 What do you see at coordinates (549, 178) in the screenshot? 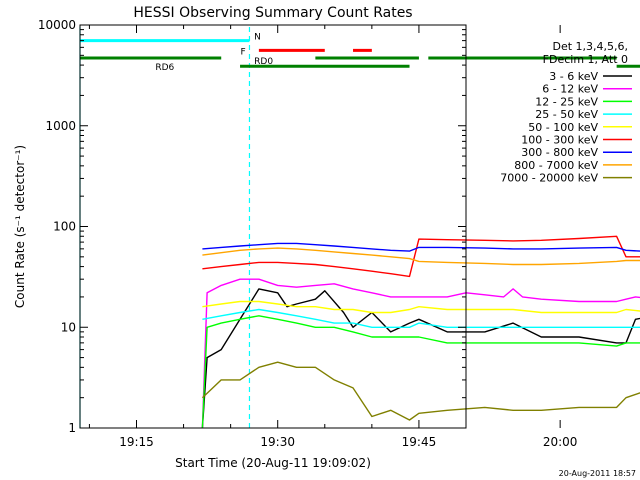
I see `legend-label-8: 7000 - 20000 keV` at bounding box center [549, 178].